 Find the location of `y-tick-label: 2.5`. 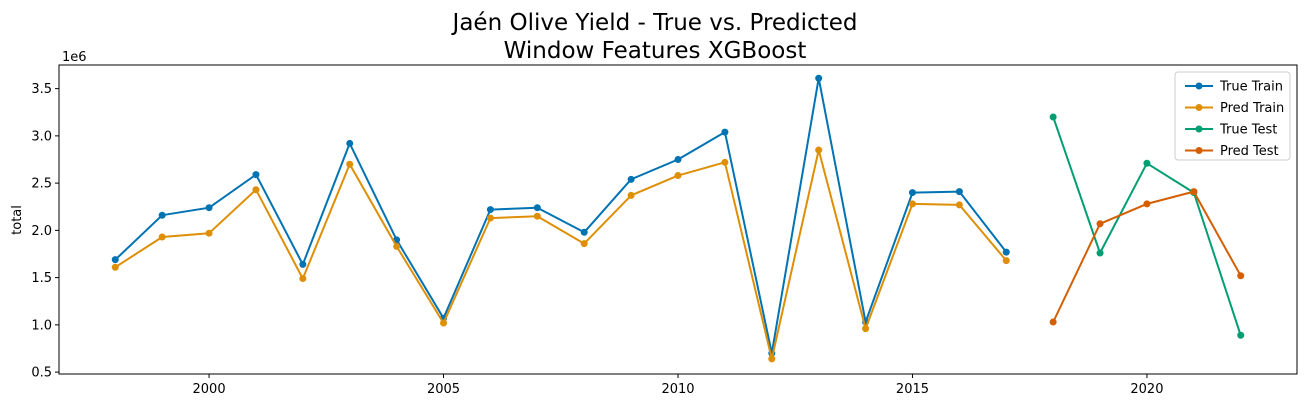

y-tick-label: 2.5 is located at coordinates (41, 184).